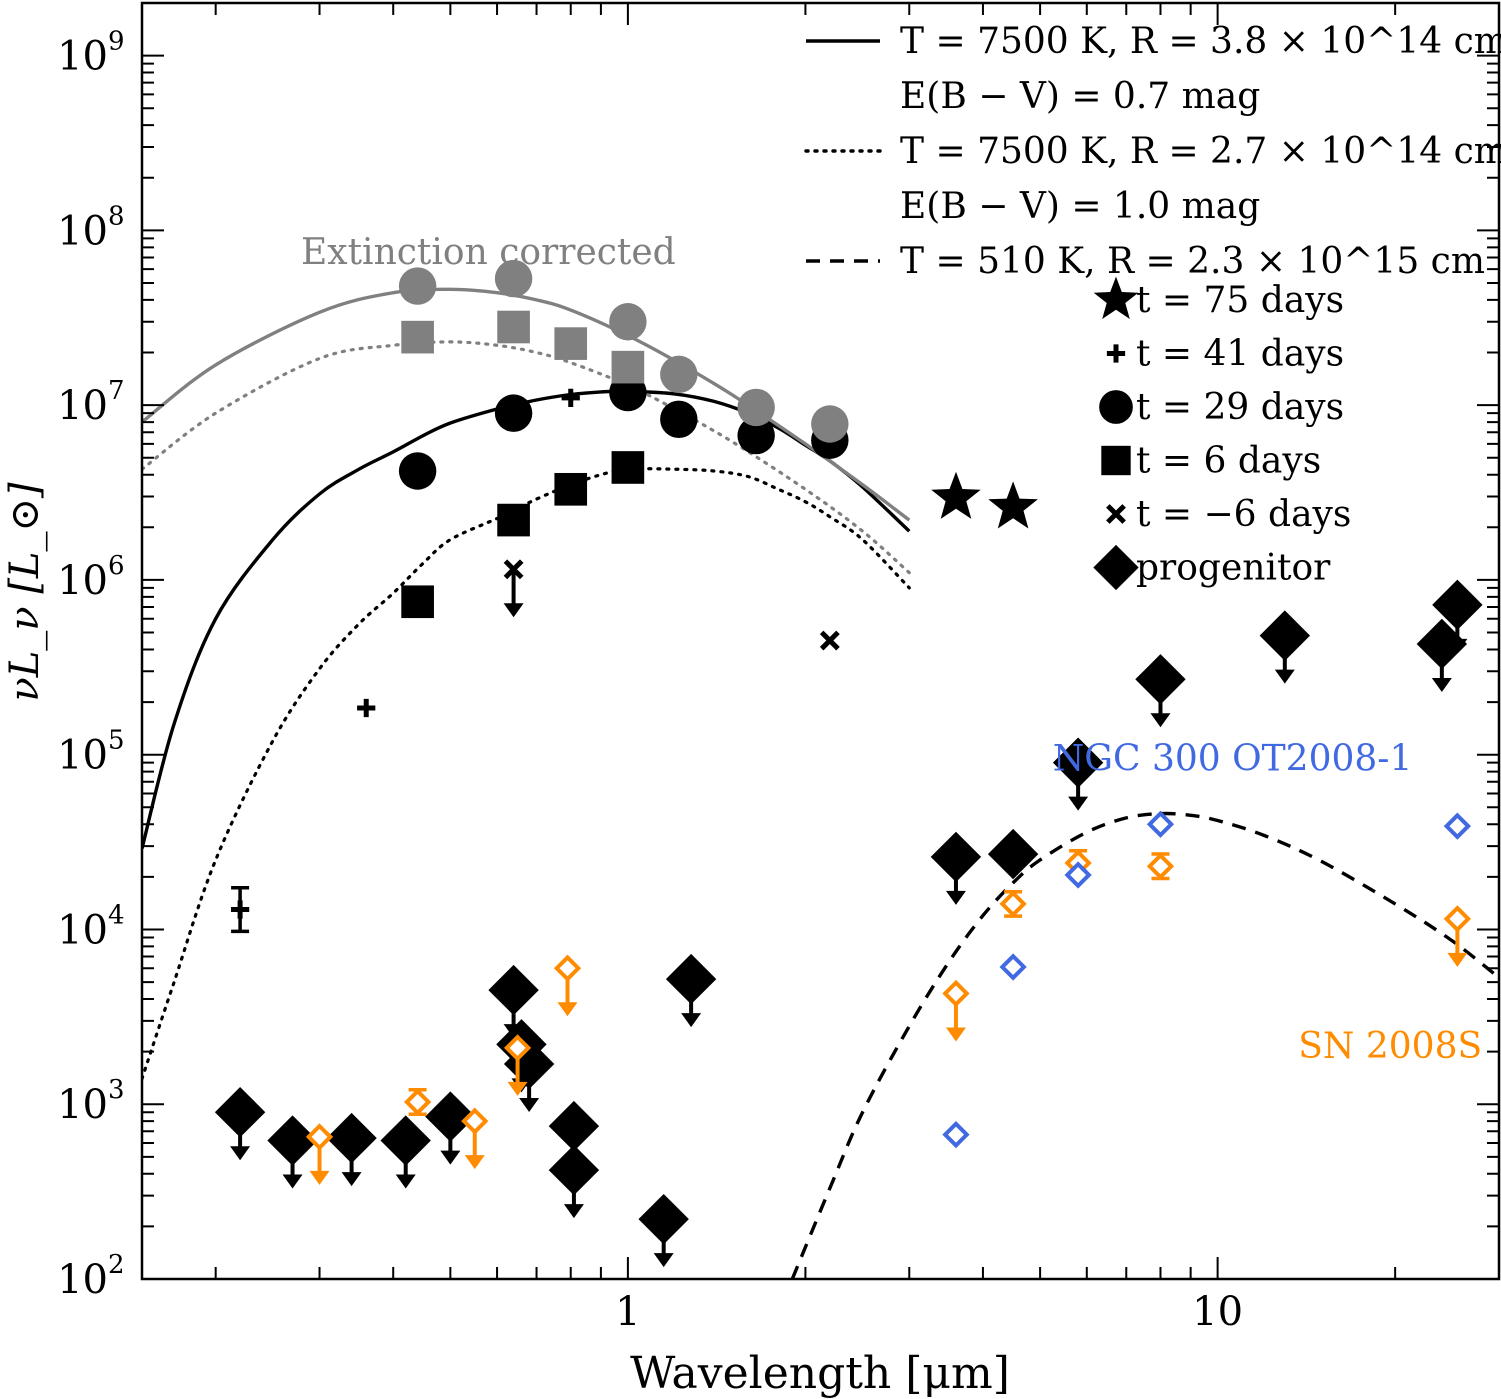 Image resolution: width=1501 pixels, height=1399 pixels. What do you see at coordinates (82, 406) in the screenshot?
I see `y-tick-label-5: 10` at bounding box center [82, 406].